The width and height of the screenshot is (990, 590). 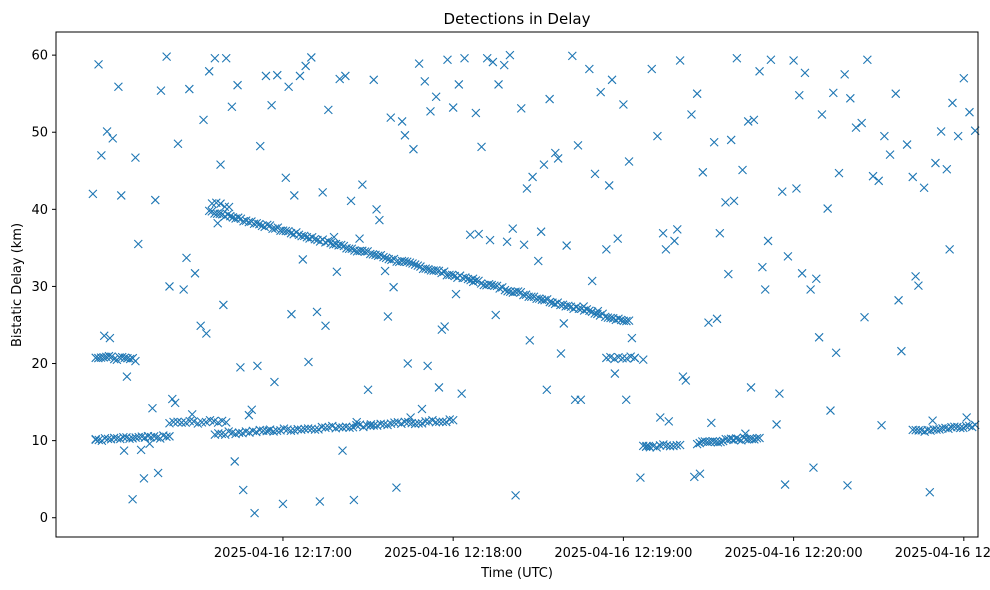 I want to click on y-tick-label: 30, so click(x=39, y=287).